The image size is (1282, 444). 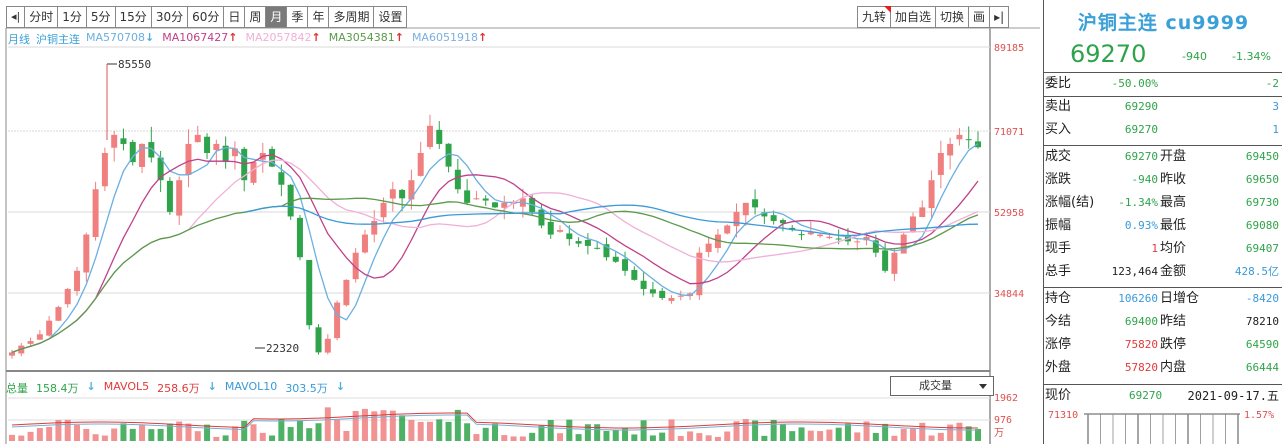 What do you see at coordinates (1009, 132) in the screenshot?
I see `price-axis-label: 71071` at bounding box center [1009, 132].